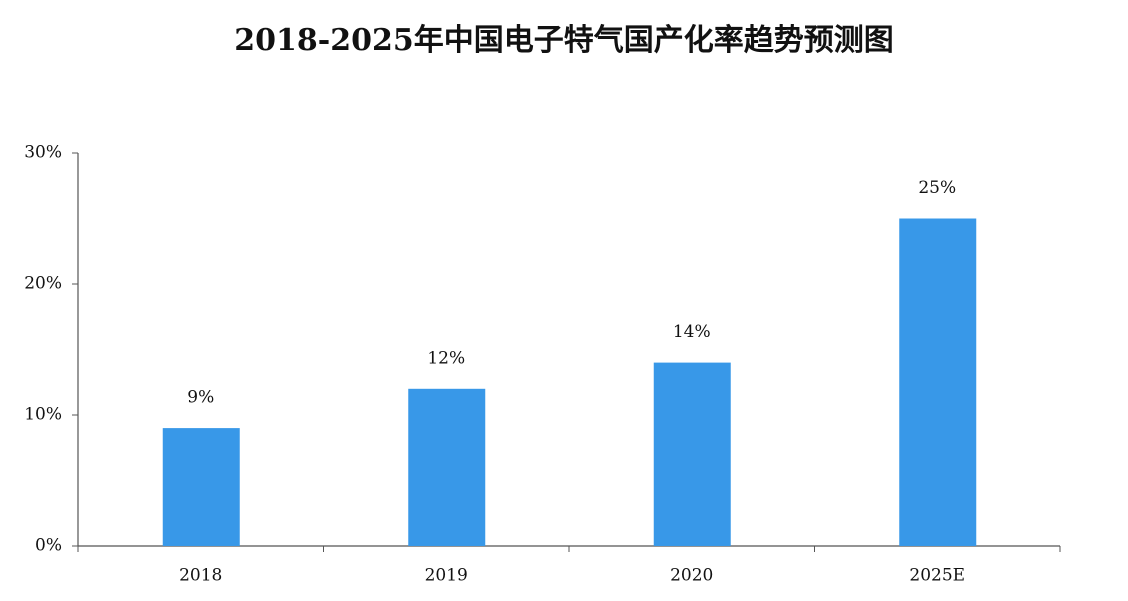  I want to click on x-tick-label: 2019, so click(446, 576).